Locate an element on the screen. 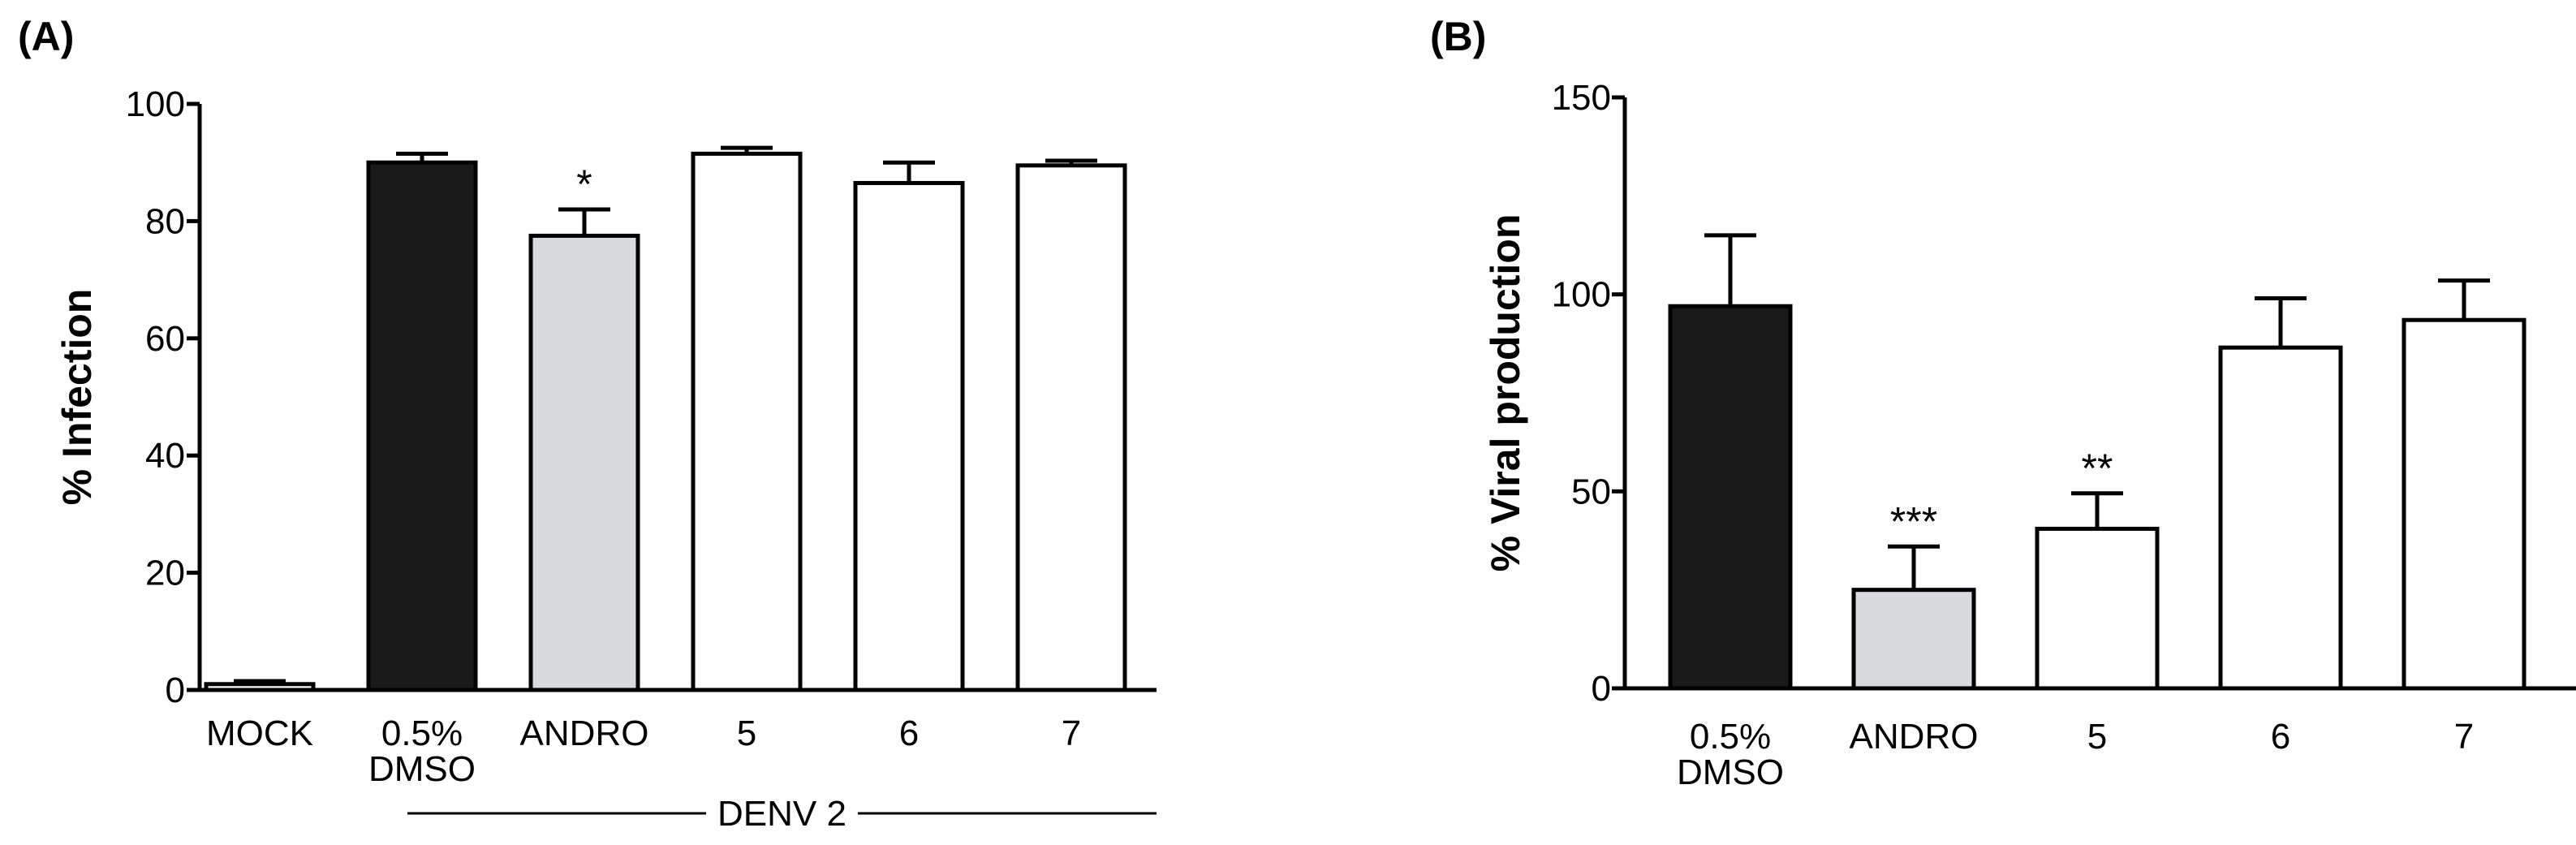 The image size is (2576, 845). y-axis-label: % Infection is located at coordinates (77, 397).